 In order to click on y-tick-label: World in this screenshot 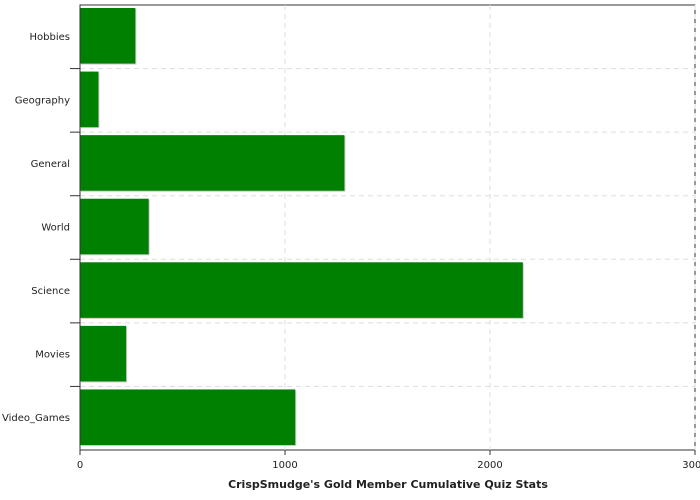, I will do `click(55, 228)`.